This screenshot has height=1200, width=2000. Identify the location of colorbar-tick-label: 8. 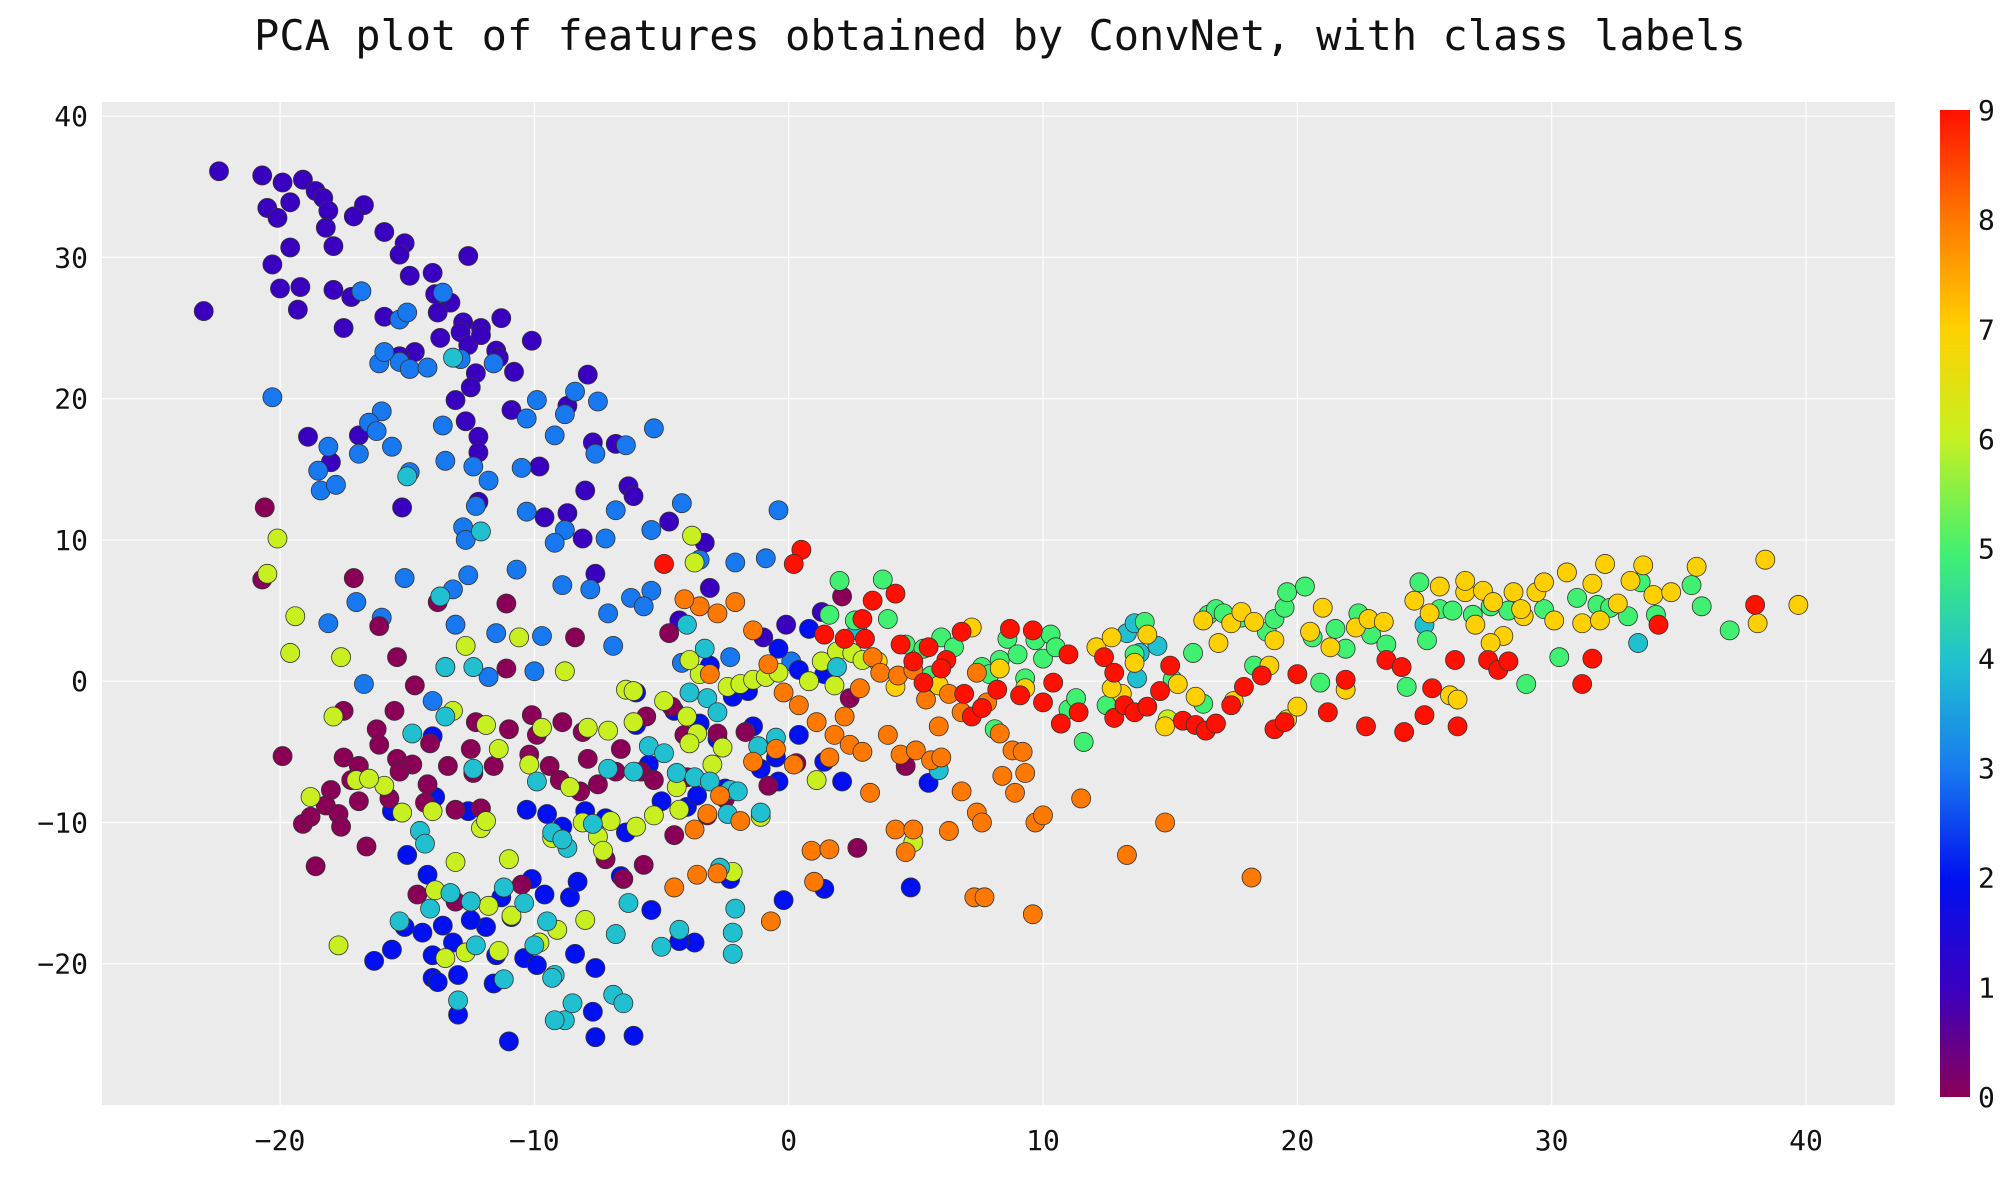
(1986, 220).